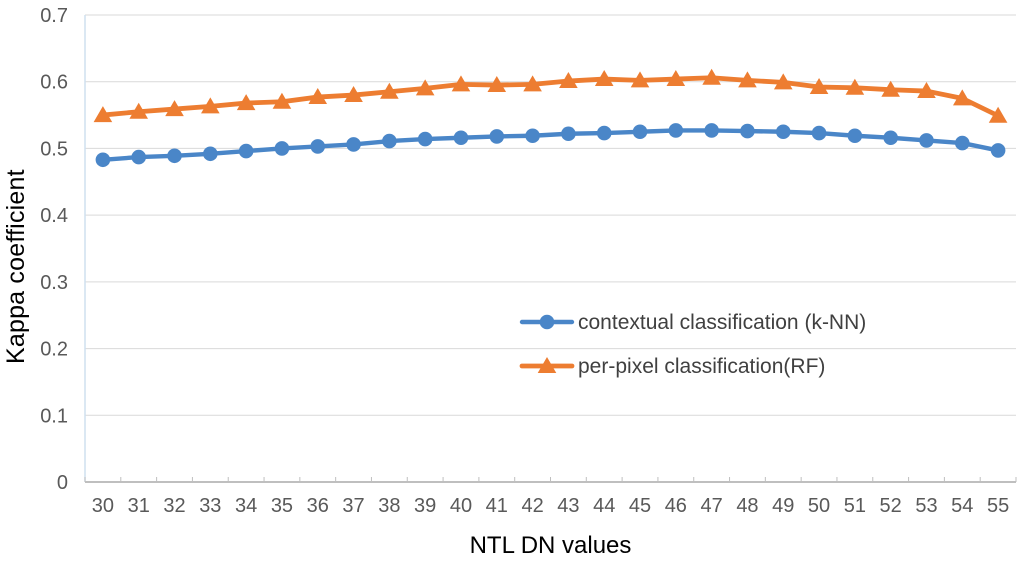  I want to click on x-tick-label: 30, so click(103, 506).